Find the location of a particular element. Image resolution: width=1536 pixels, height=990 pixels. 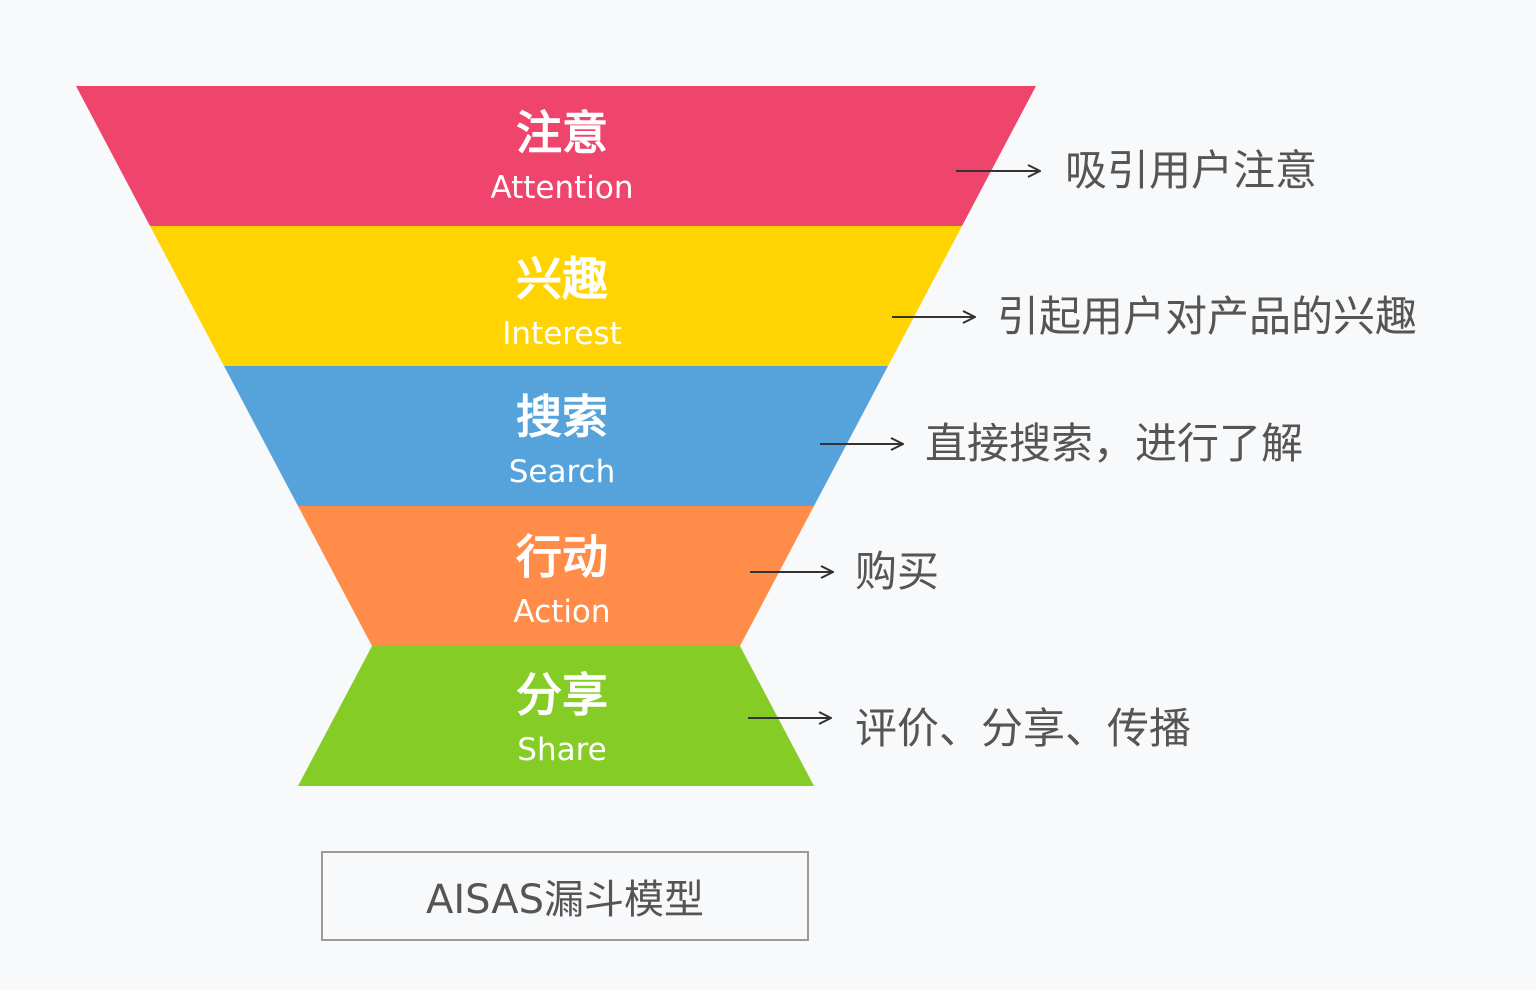

stage-attention-en: Attention is located at coordinates (562, 188).